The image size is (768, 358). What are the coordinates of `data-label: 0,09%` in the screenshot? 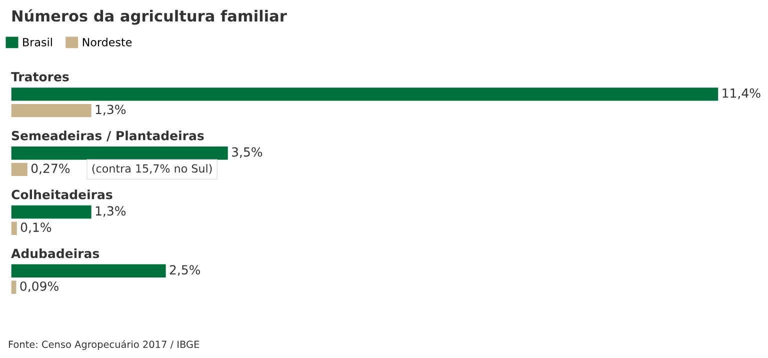 It's located at (39, 286).